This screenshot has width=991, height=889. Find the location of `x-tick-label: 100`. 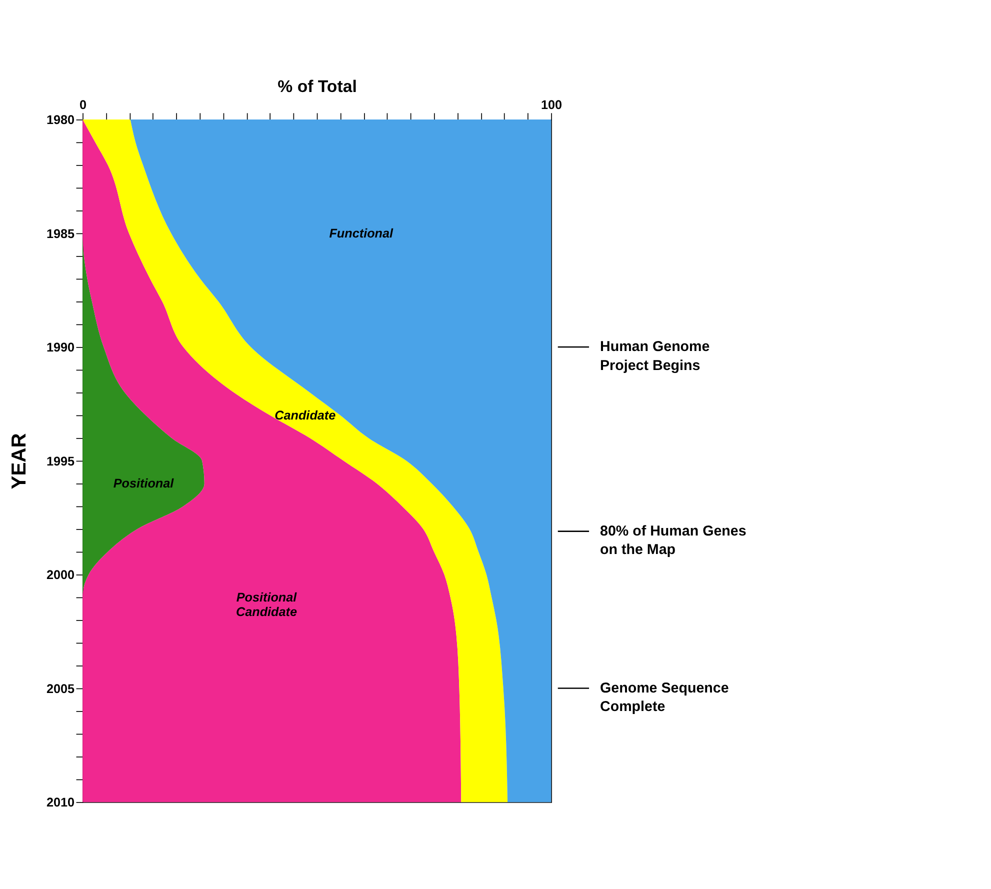

x-tick-label: 100 is located at coordinates (551, 105).